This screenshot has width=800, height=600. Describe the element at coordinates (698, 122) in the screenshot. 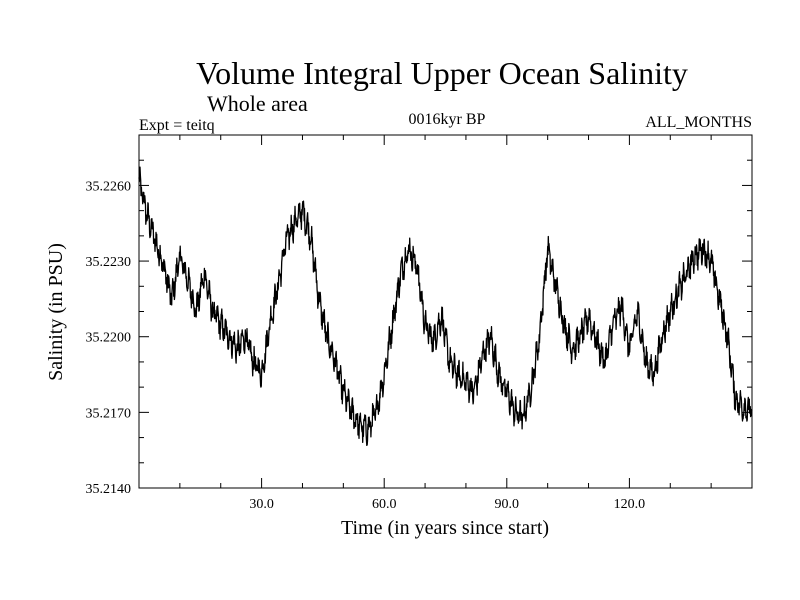

I see `months-label: ALL_MONTHS` at that location.